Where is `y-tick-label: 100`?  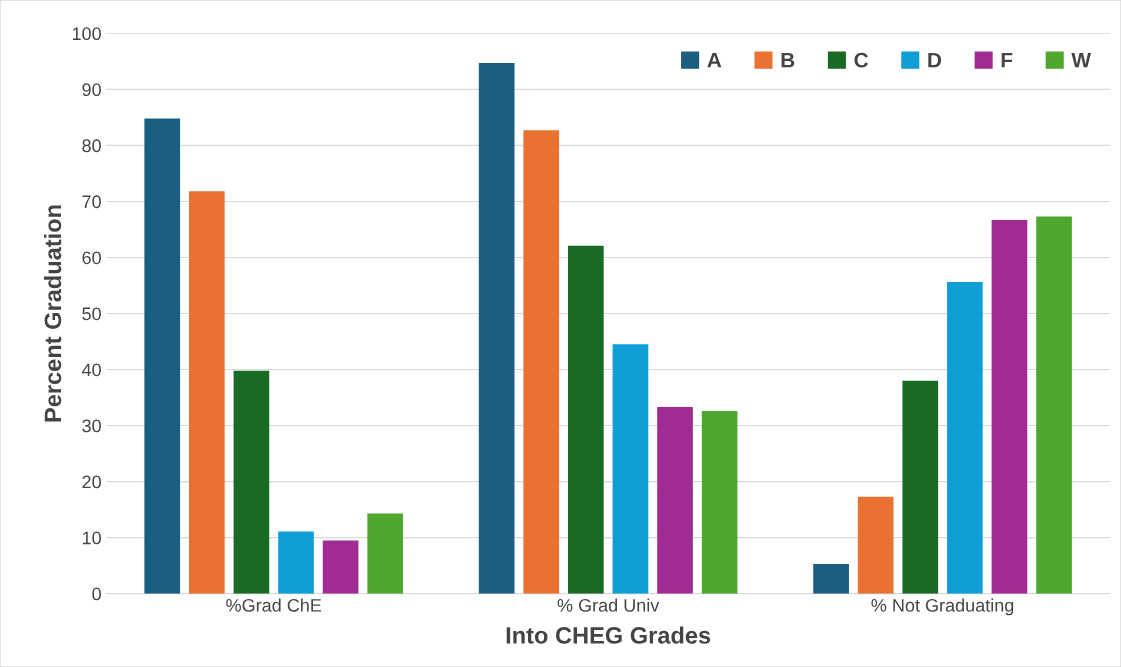
y-tick-label: 100 is located at coordinates (86, 34).